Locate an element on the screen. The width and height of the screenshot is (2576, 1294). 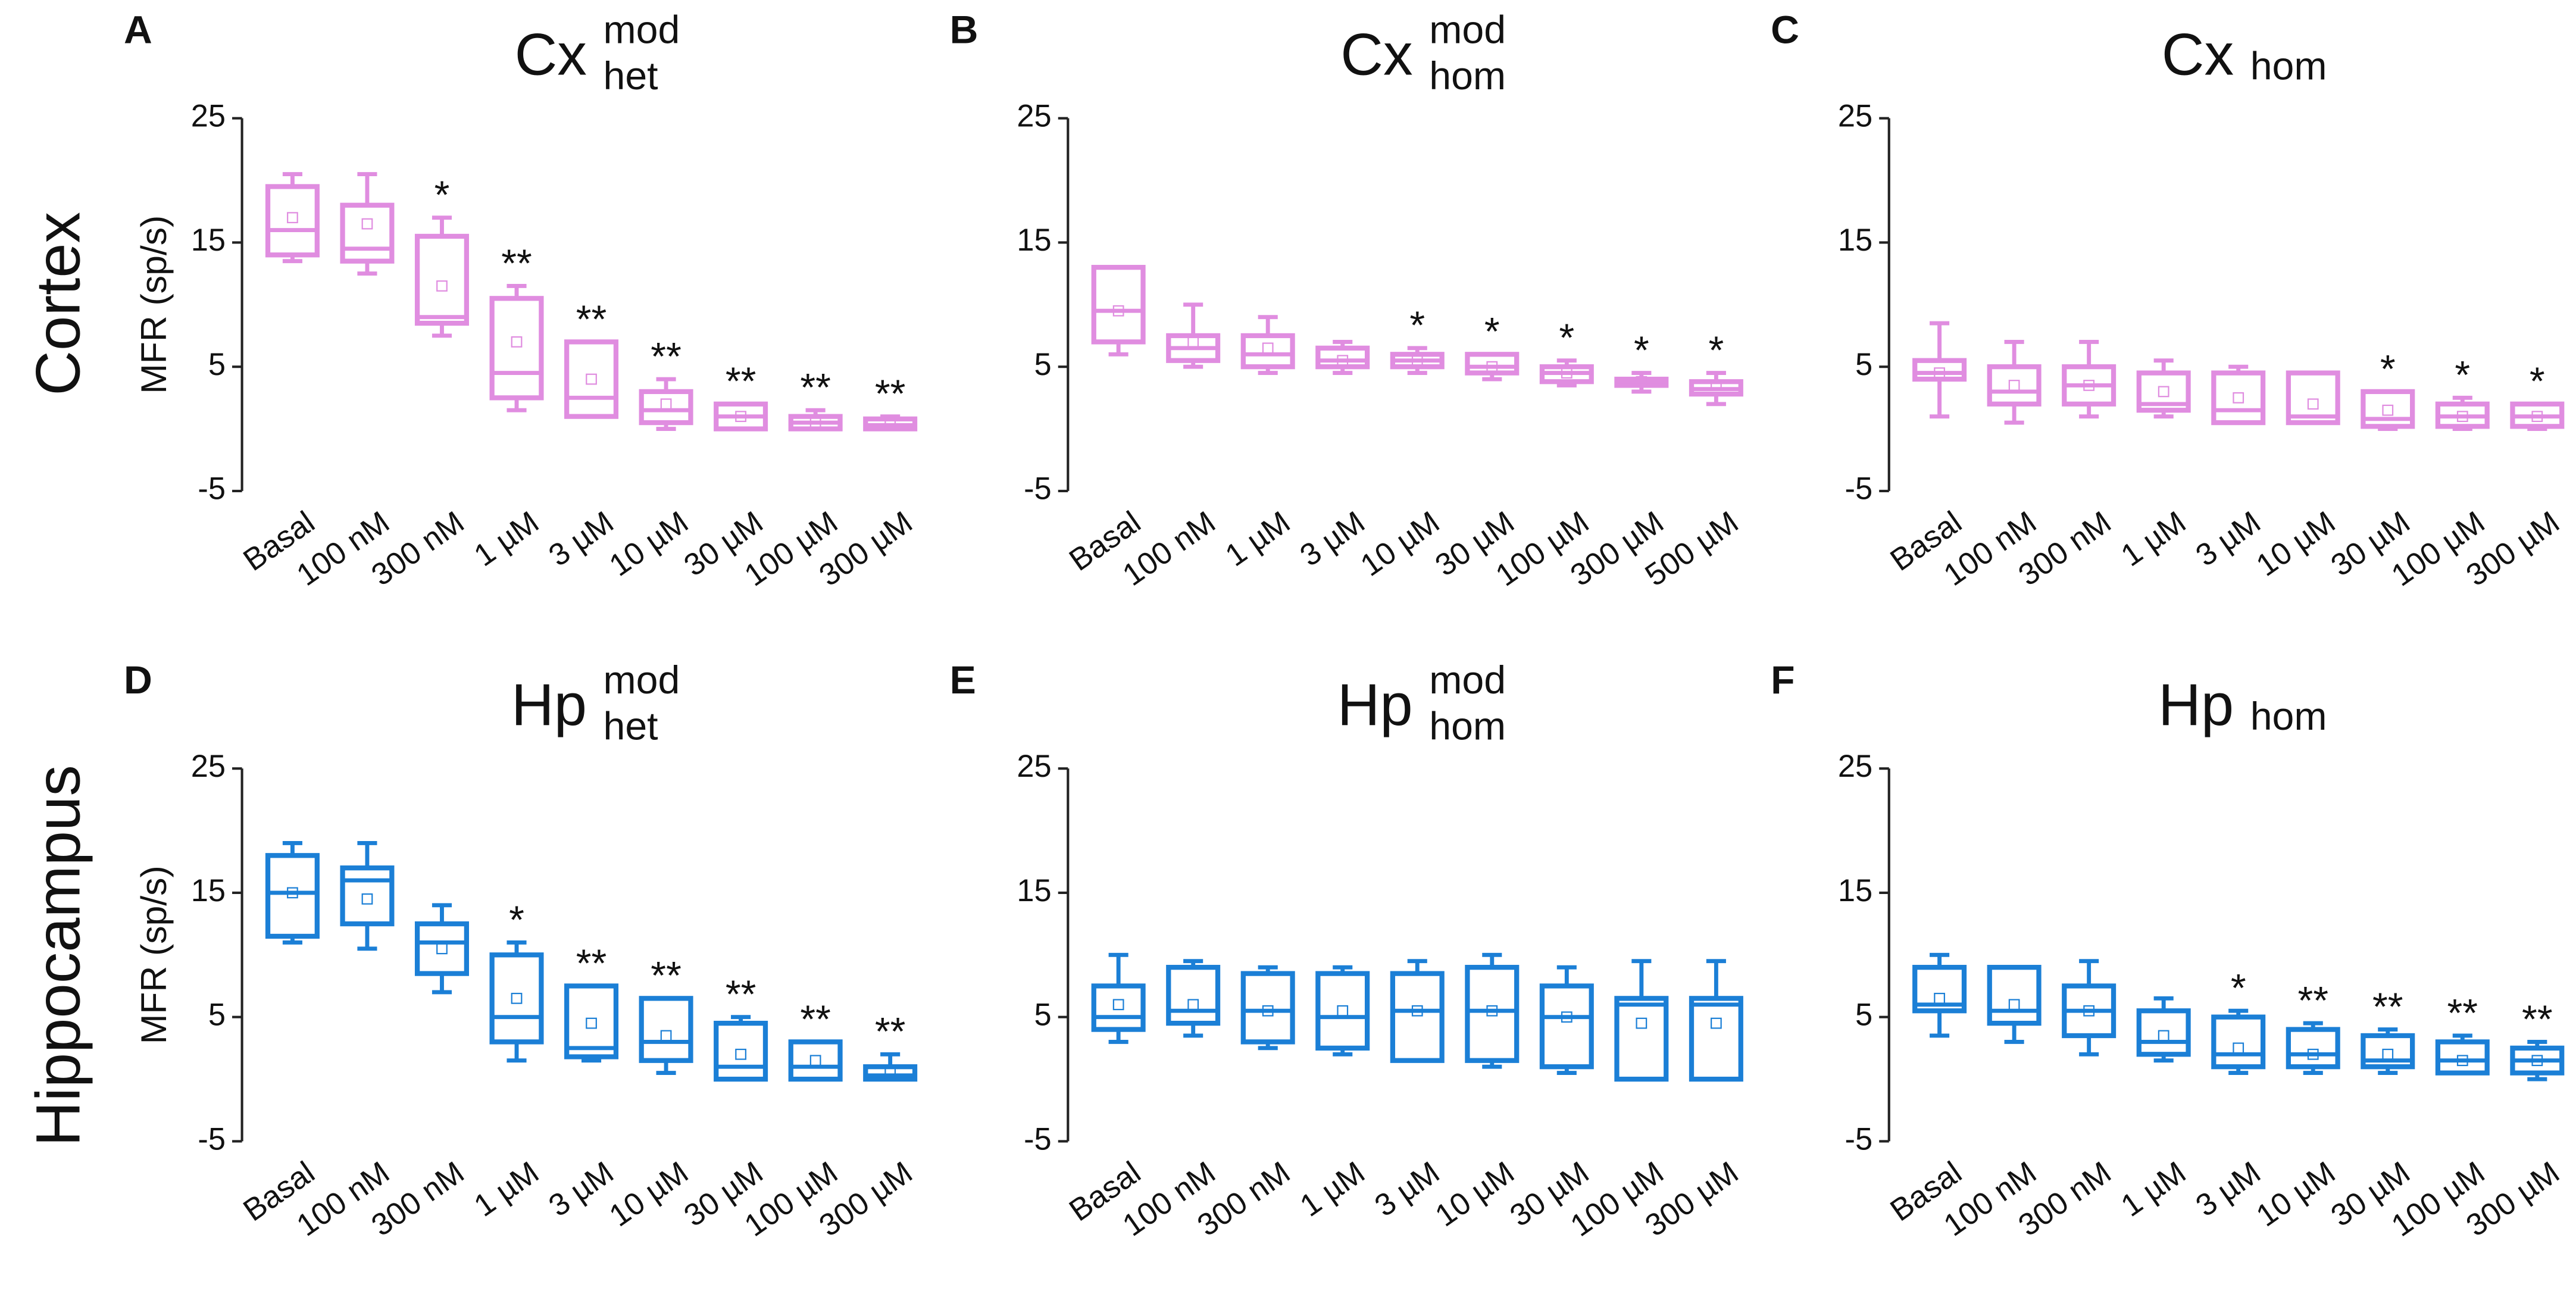
panel-label: B is located at coordinates (964, 30).